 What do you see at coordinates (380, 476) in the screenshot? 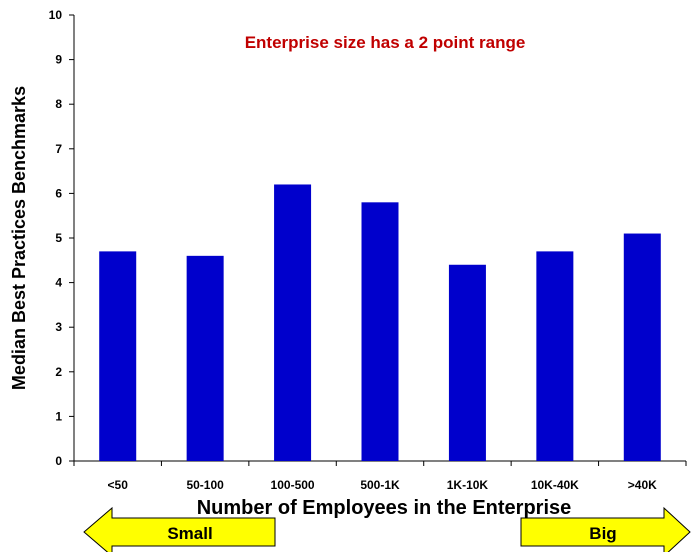
I see `x-axis: <50 50-100 100-500 500-1K 1K-10K 10K-40K >40K` at bounding box center [380, 476].